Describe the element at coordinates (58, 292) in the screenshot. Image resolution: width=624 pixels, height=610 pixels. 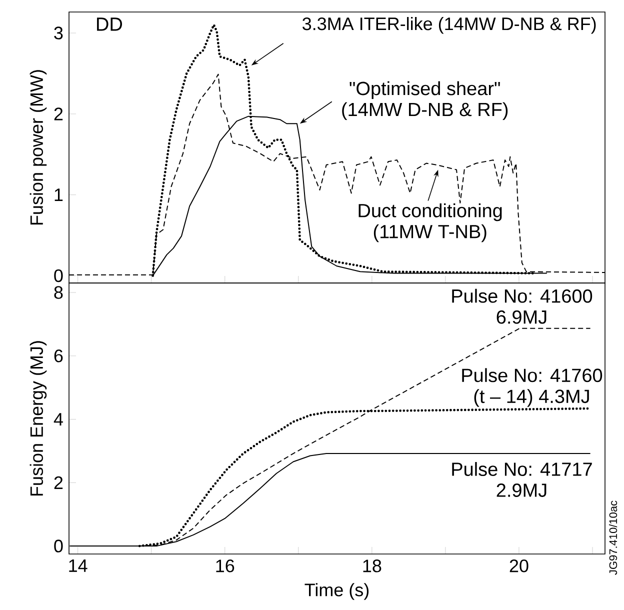
I see `y-tick-label: 8` at that location.